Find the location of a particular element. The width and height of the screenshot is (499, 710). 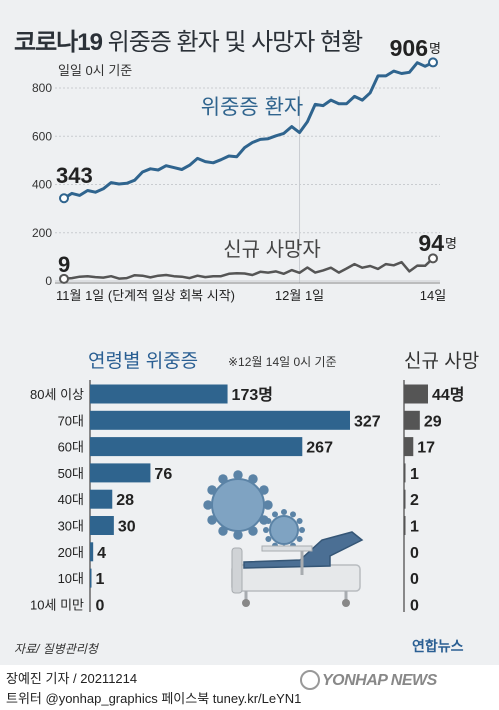

data-label-critical-end: 906 is located at coordinates (409, 48).